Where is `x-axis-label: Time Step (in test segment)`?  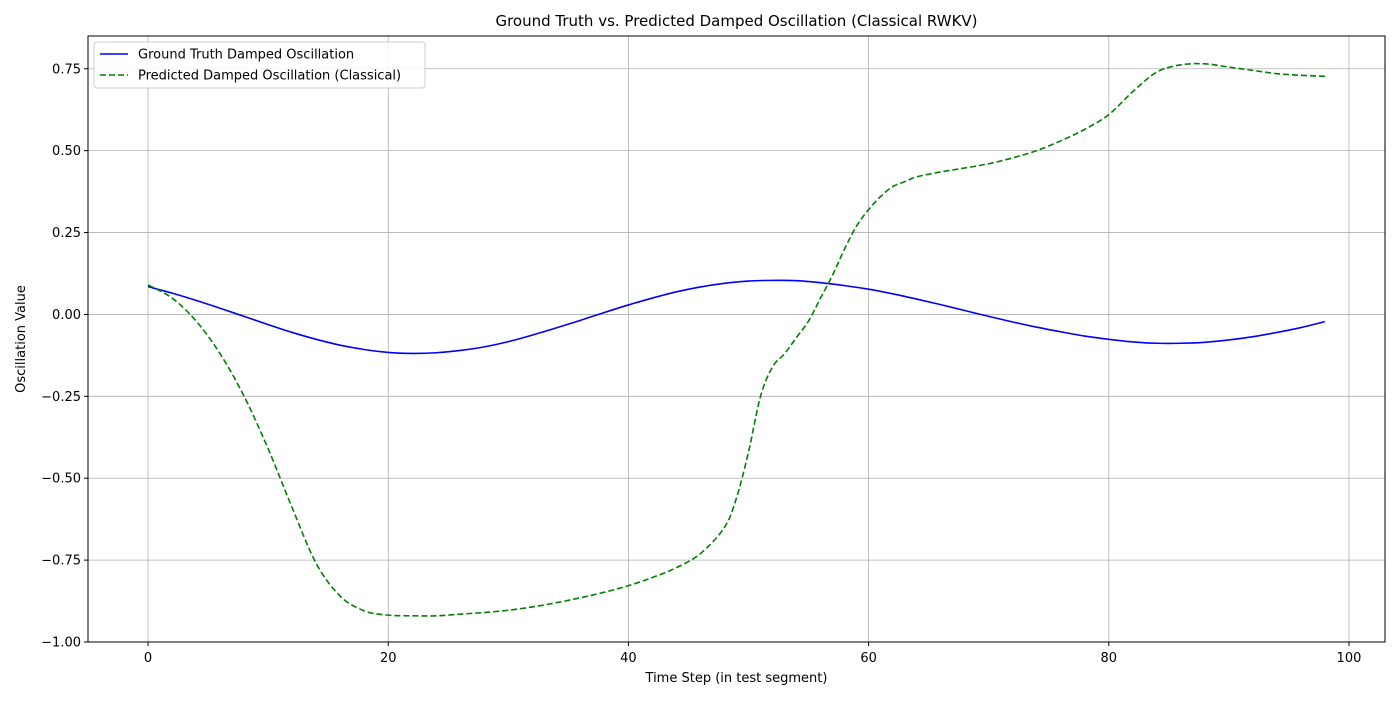
x-axis-label: Time Step (in test segment) is located at coordinates (736, 678).